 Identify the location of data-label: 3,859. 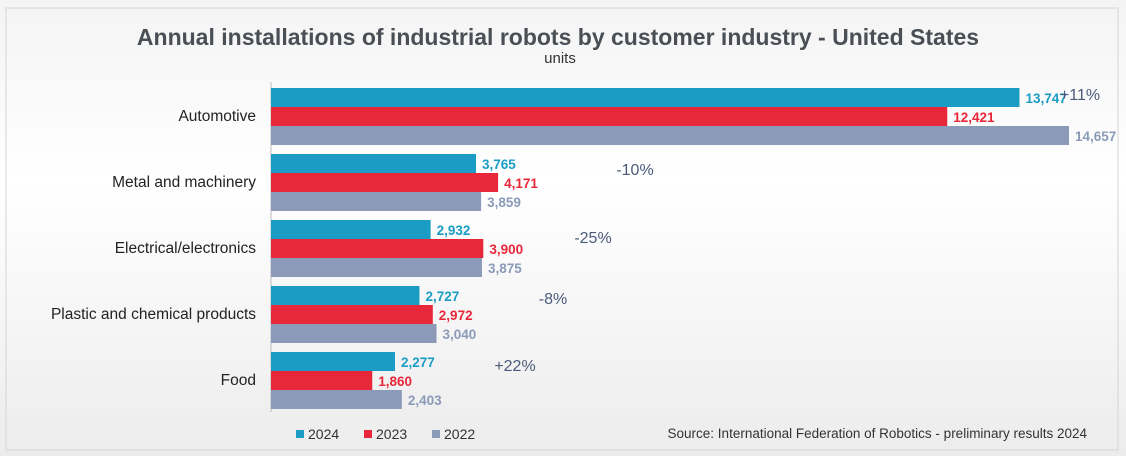
(504, 202).